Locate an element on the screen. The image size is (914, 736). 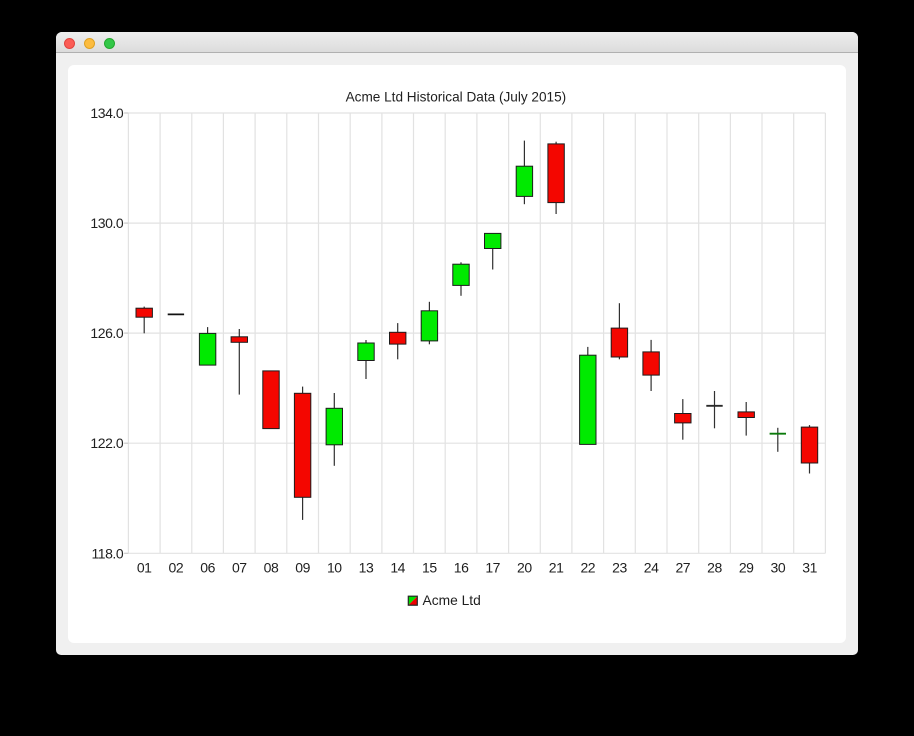
svg-text: 22 is located at coordinates (587, 567).